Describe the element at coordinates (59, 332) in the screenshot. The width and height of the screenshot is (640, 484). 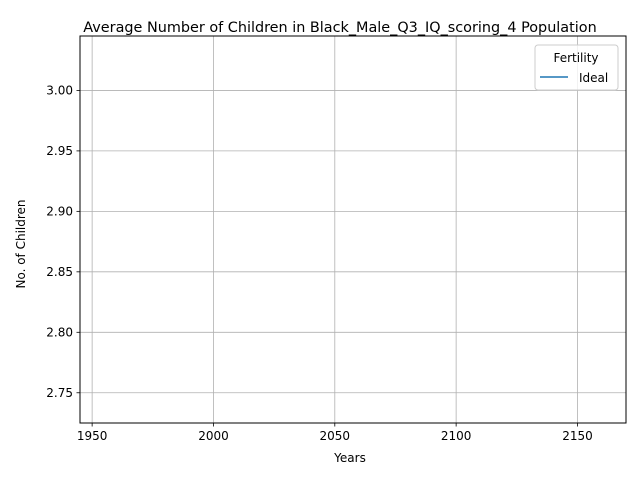
I see `y-tick-label: 2.80` at that location.